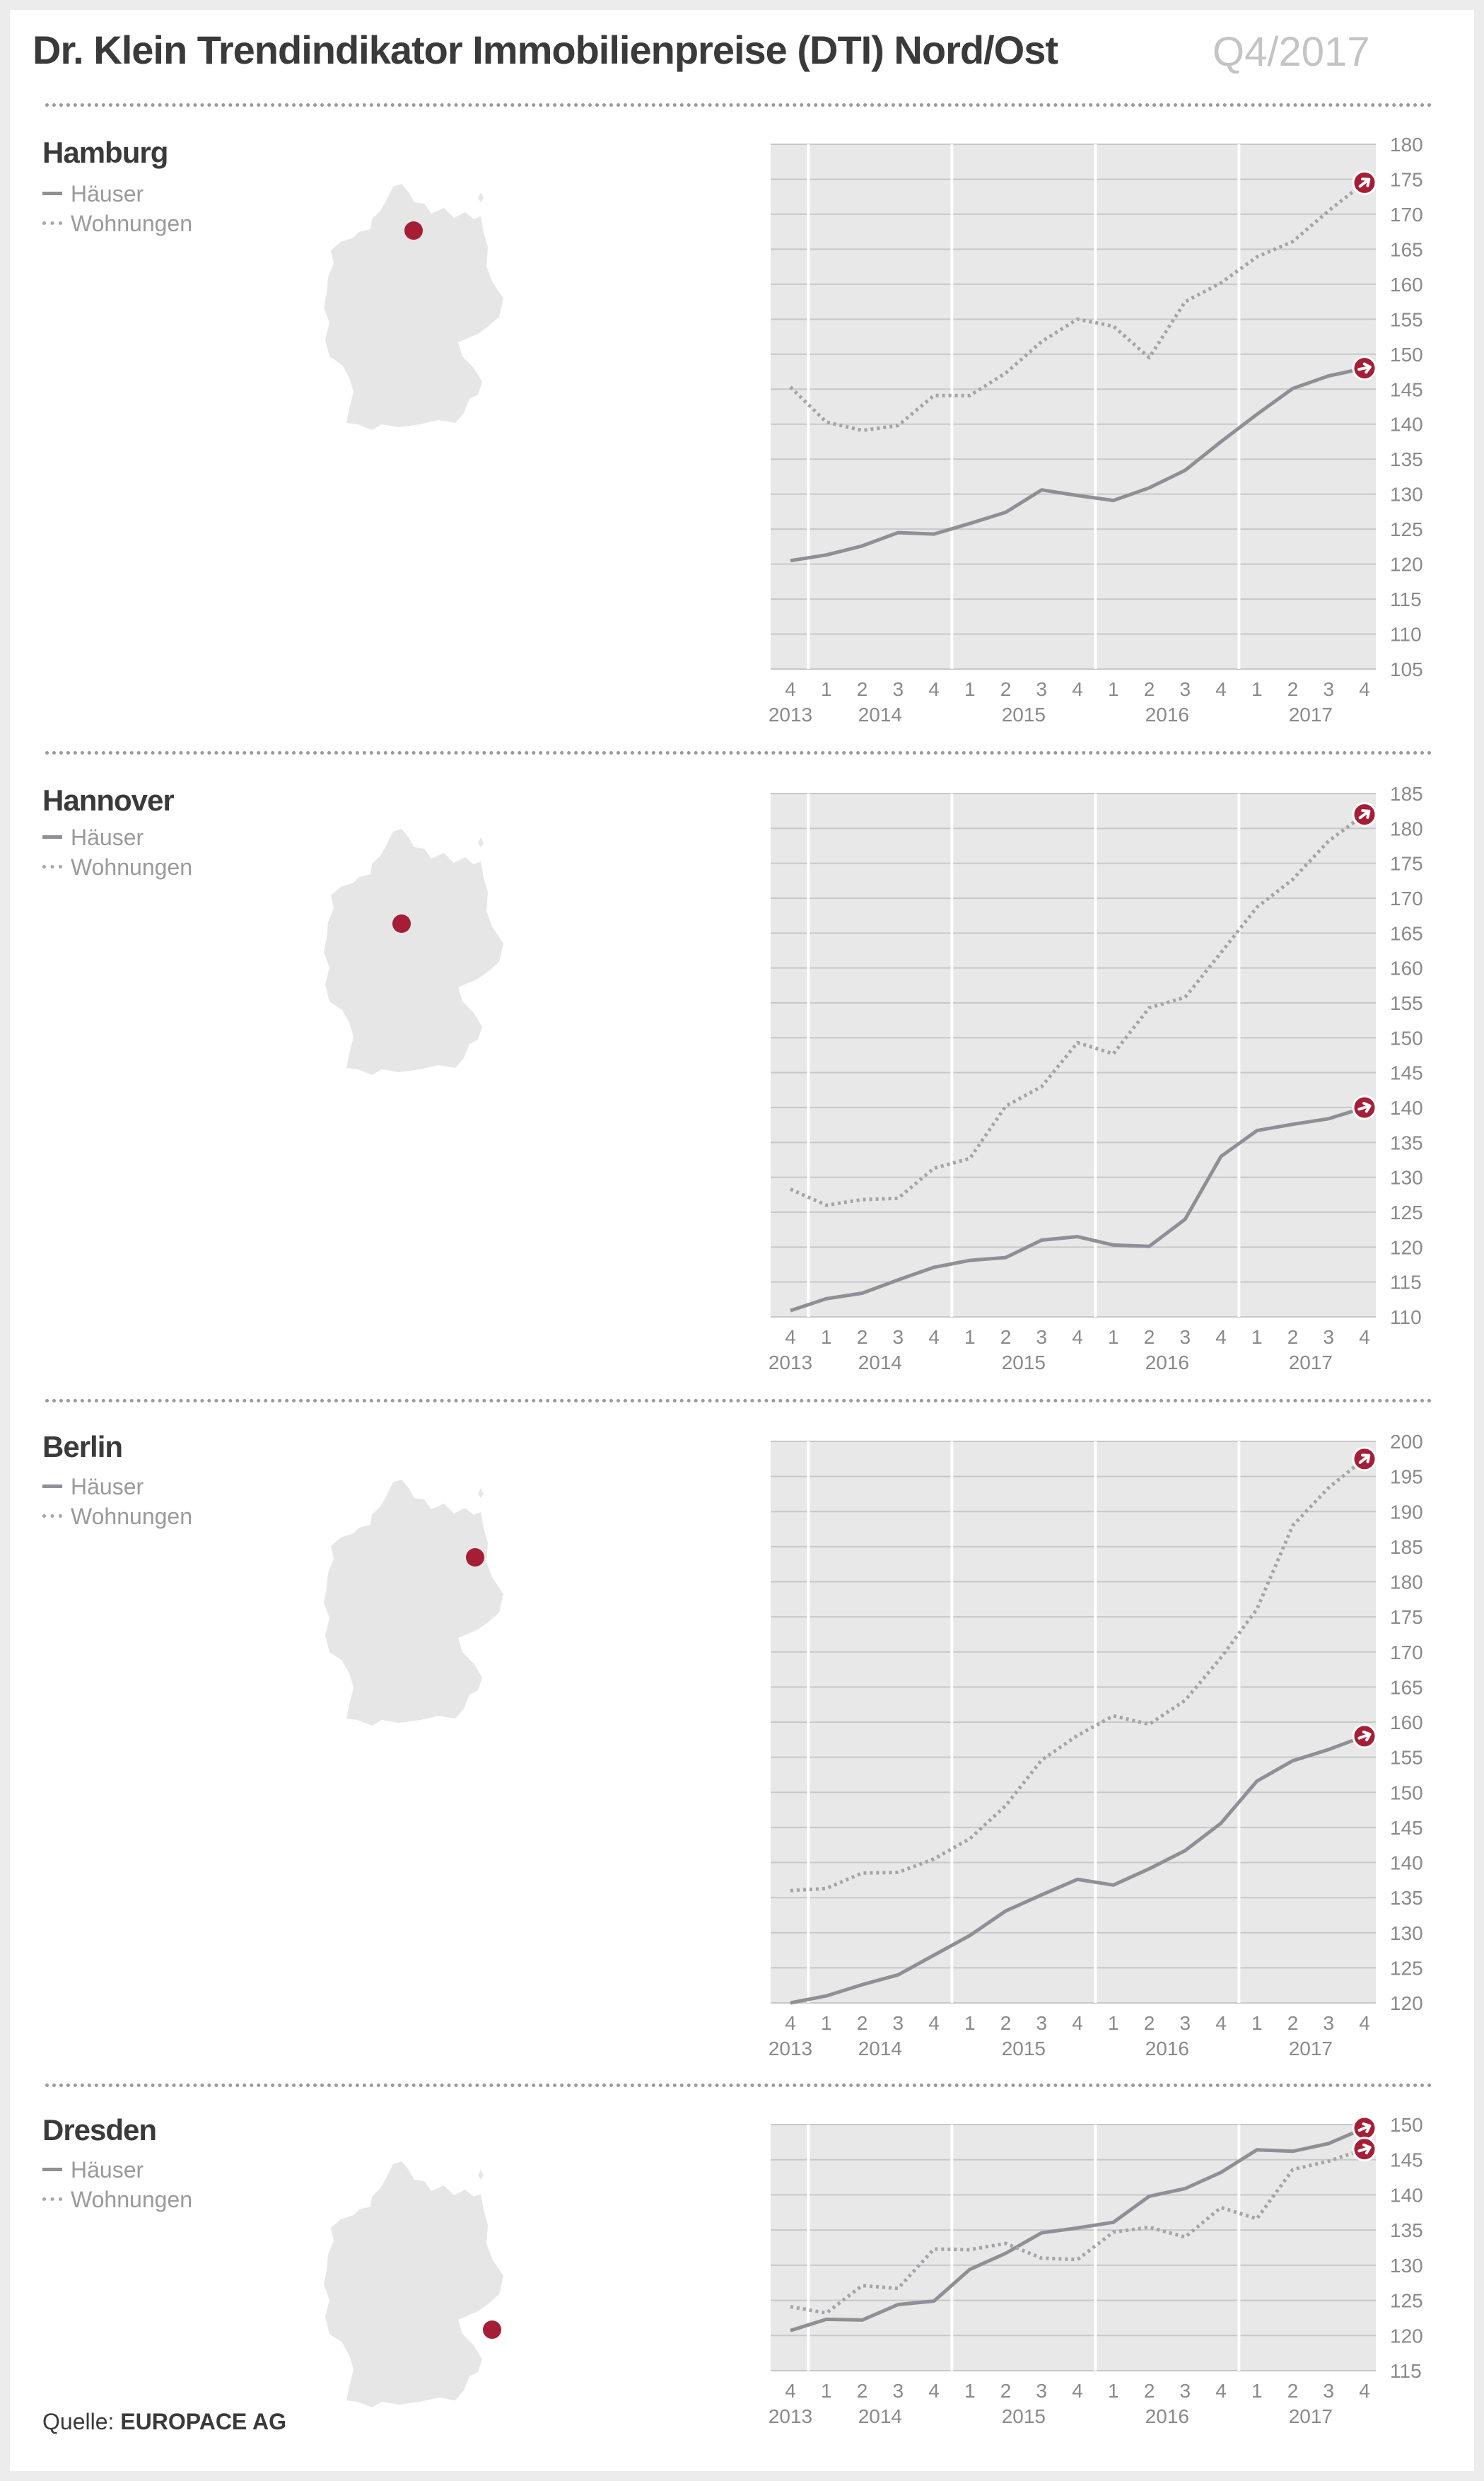 The height and width of the screenshot is (2481, 1484). What do you see at coordinates (1406, 1477) in the screenshot?
I see `y-tick-label: 195` at bounding box center [1406, 1477].